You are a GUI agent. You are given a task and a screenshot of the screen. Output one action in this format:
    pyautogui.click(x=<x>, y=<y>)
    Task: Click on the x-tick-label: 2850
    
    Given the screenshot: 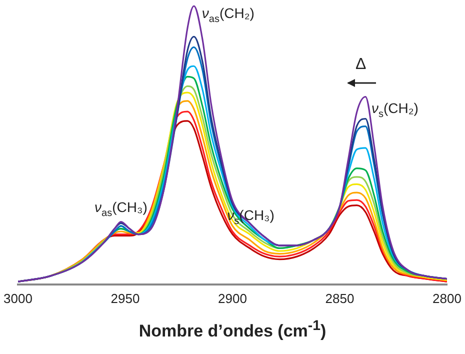 What is the action you would take?
    pyautogui.click(x=339, y=298)
    